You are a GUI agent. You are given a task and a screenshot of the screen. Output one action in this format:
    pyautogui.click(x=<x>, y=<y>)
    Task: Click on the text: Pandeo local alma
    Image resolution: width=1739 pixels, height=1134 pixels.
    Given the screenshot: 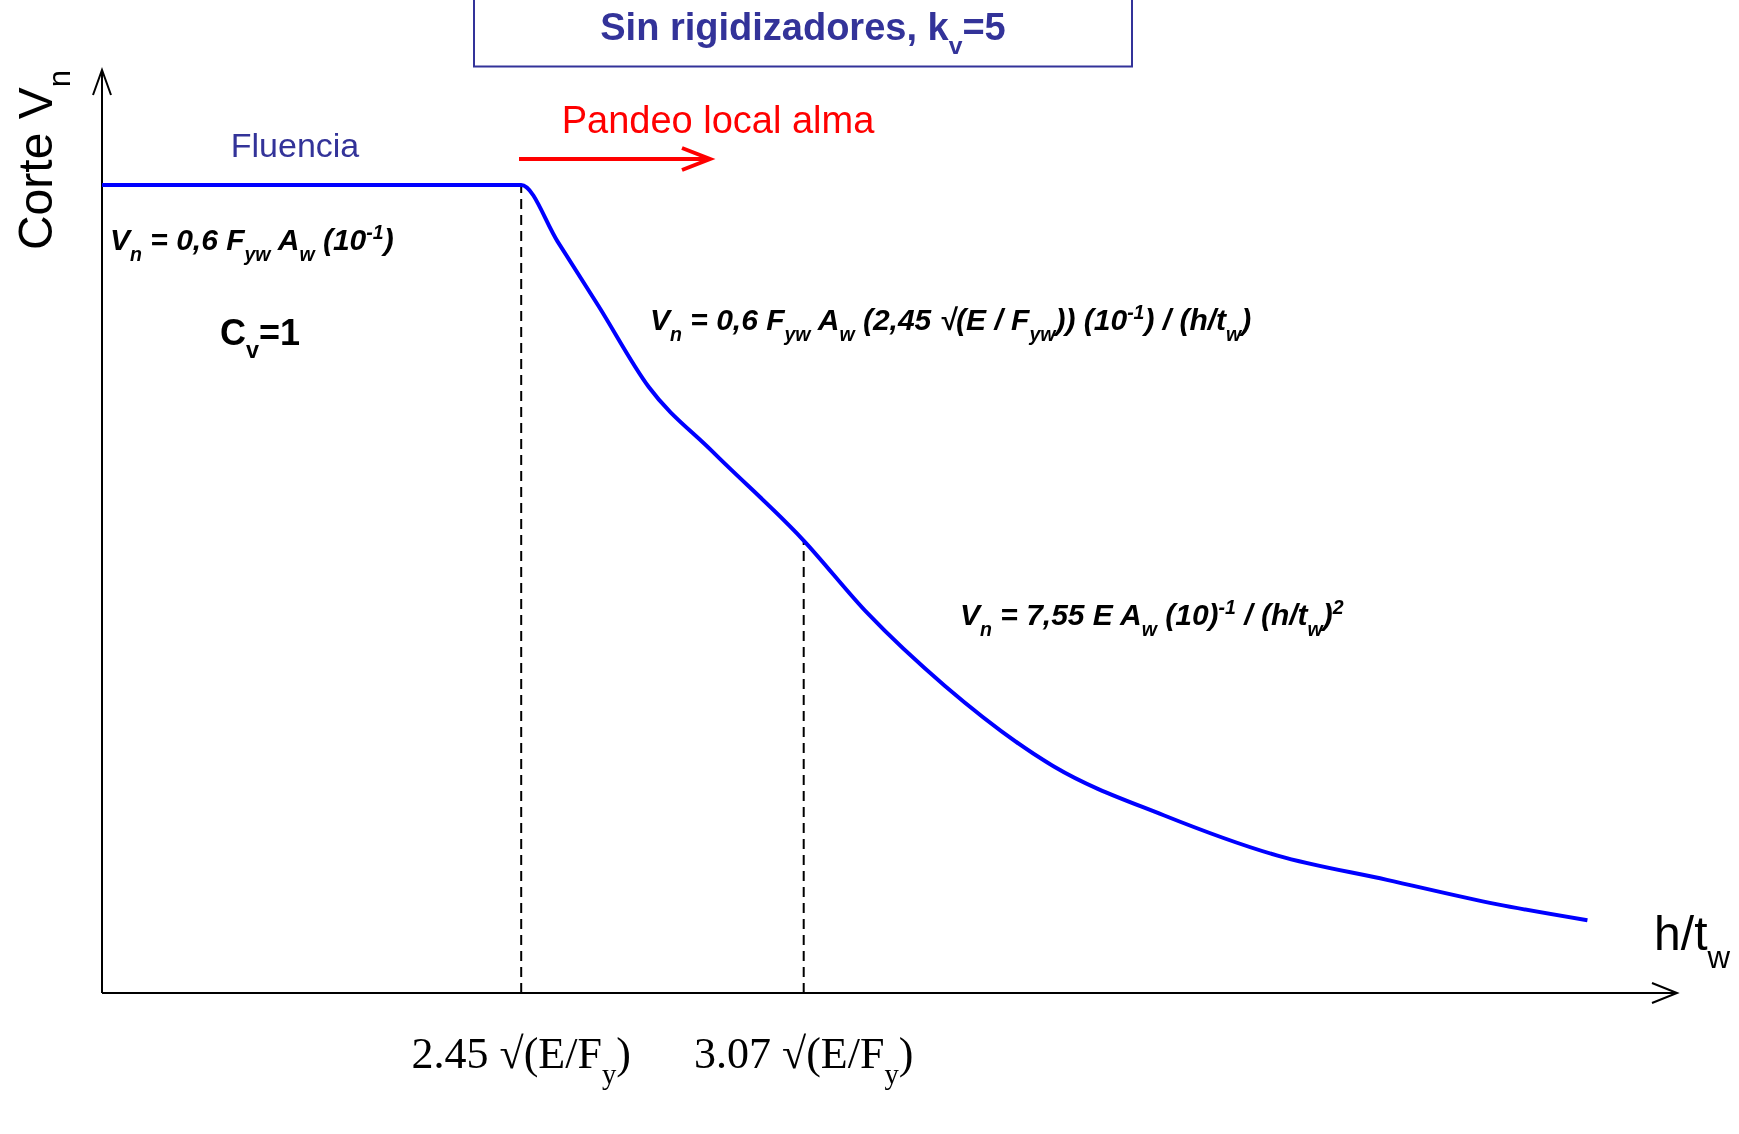 What is the action you would take?
    pyautogui.click(x=718, y=120)
    